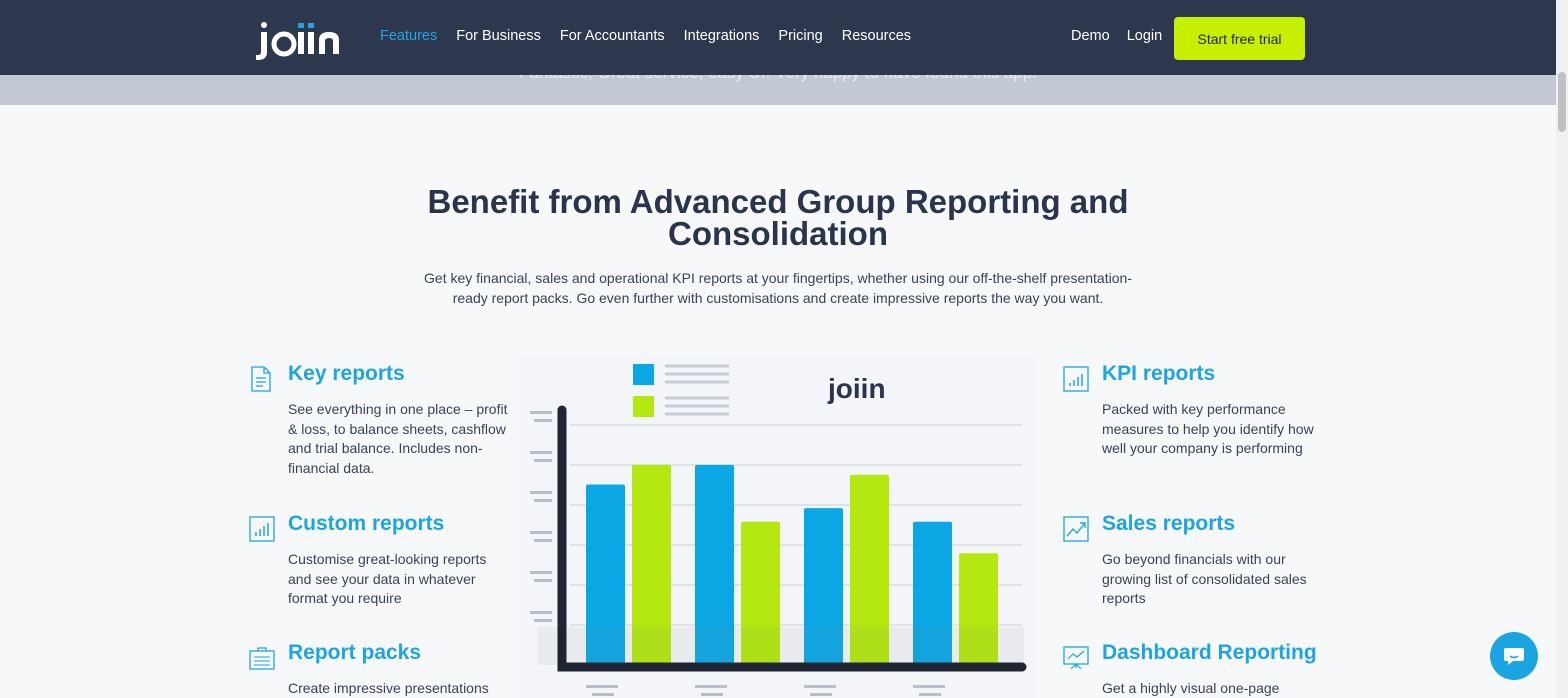 The height and width of the screenshot is (698, 1568). I want to click on chart-axes, so click(792, 538).